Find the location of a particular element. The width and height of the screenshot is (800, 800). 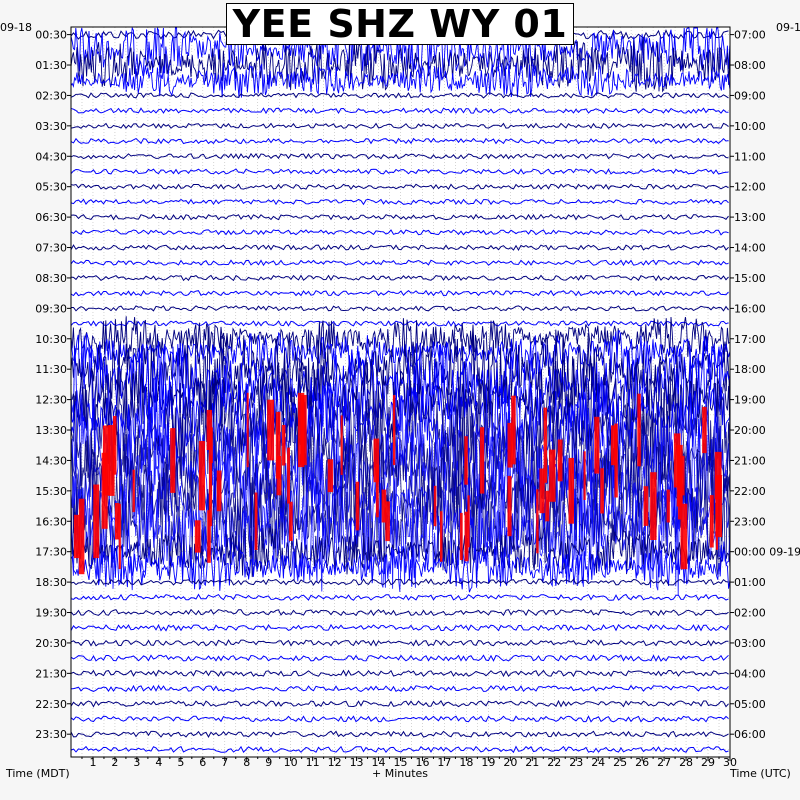

x-tick-label: 1 is located at coordinates (92, 762).